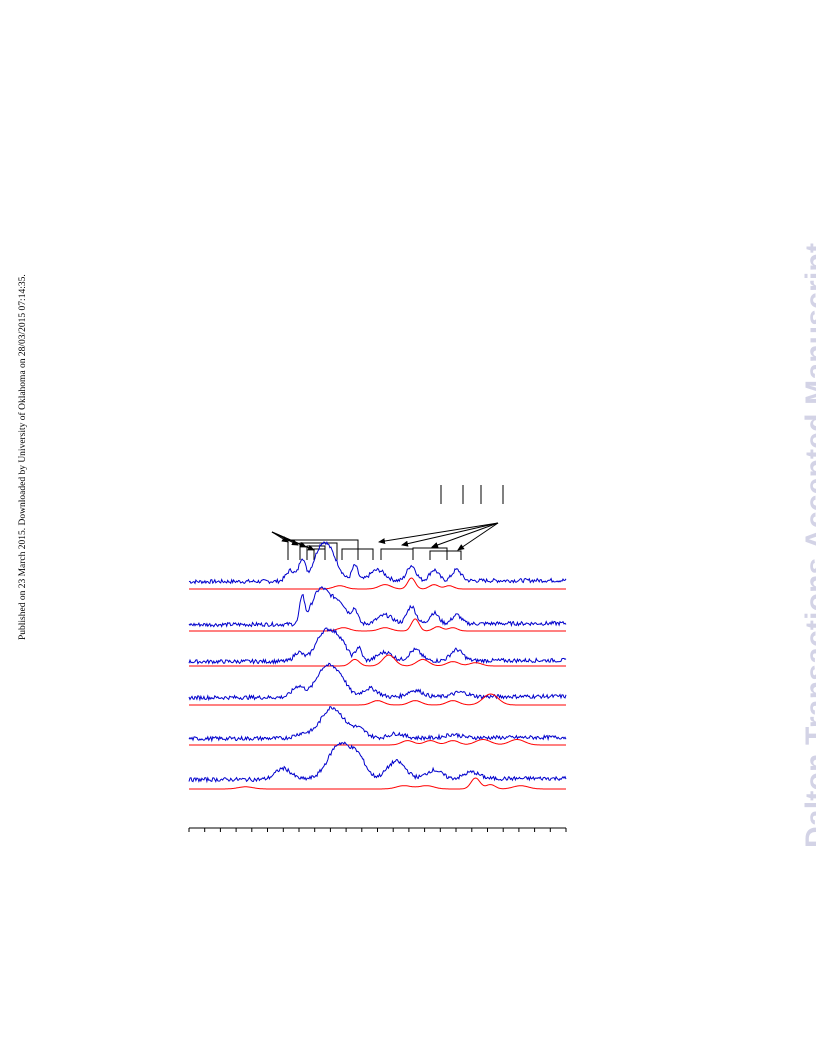 The height and width of the screenshot is (1056, 816). I want to click on spectra-traces, so click(377, 665).